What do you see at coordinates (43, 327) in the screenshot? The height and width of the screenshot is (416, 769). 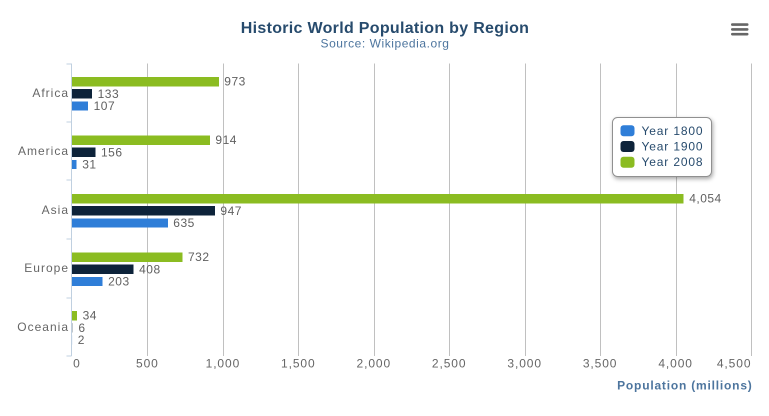 I see `svg-text: Oceania` at bounding box center [43, 327].